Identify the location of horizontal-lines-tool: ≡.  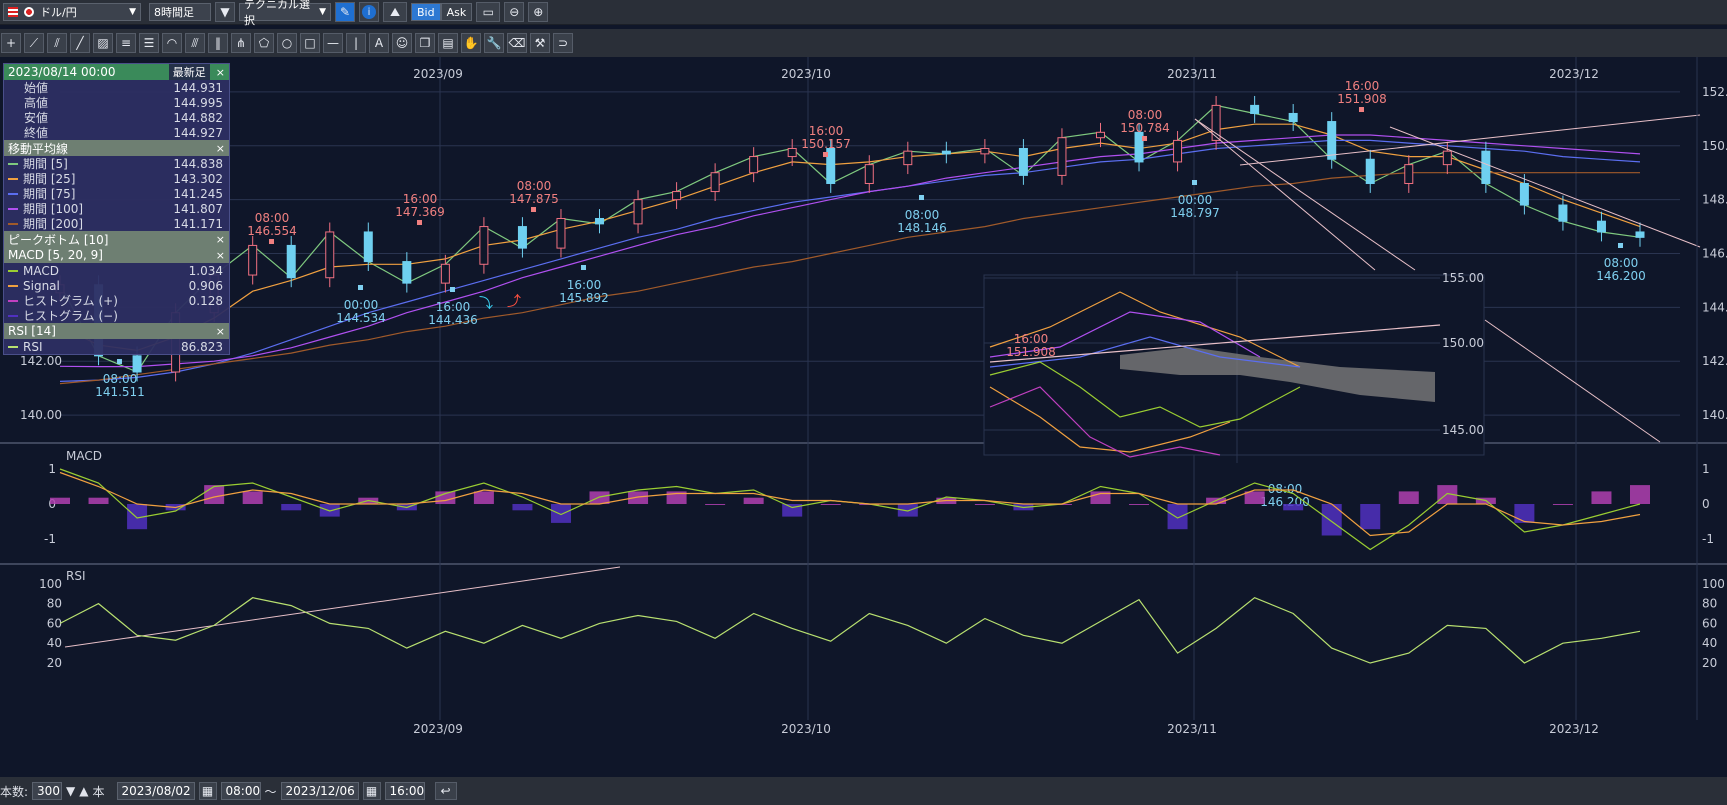
(126, 43).